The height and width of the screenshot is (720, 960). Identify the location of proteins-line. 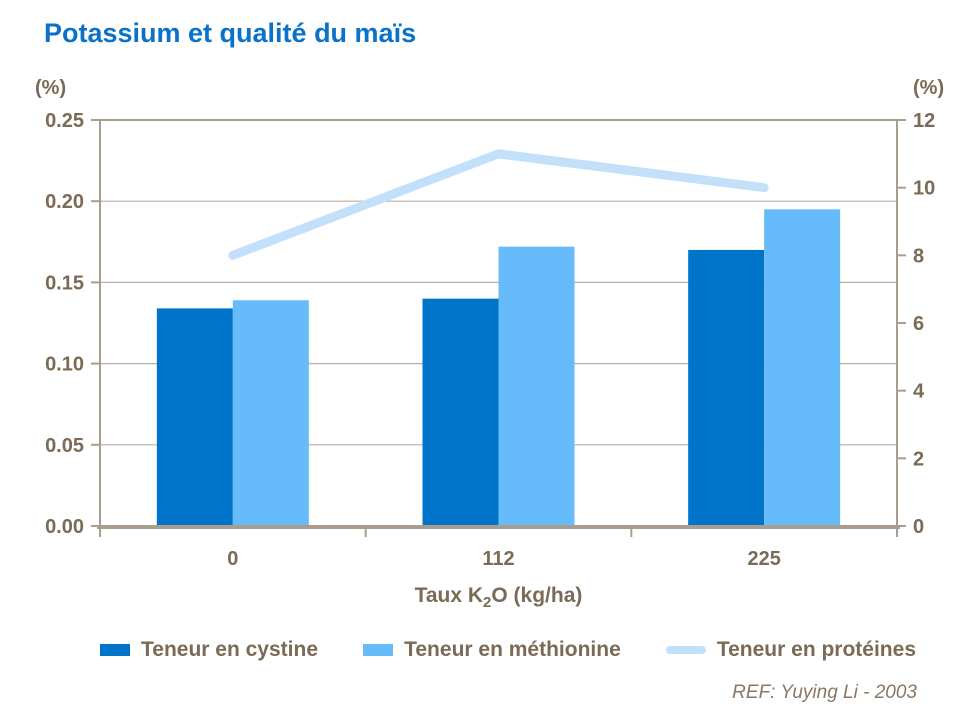
(498, 204).